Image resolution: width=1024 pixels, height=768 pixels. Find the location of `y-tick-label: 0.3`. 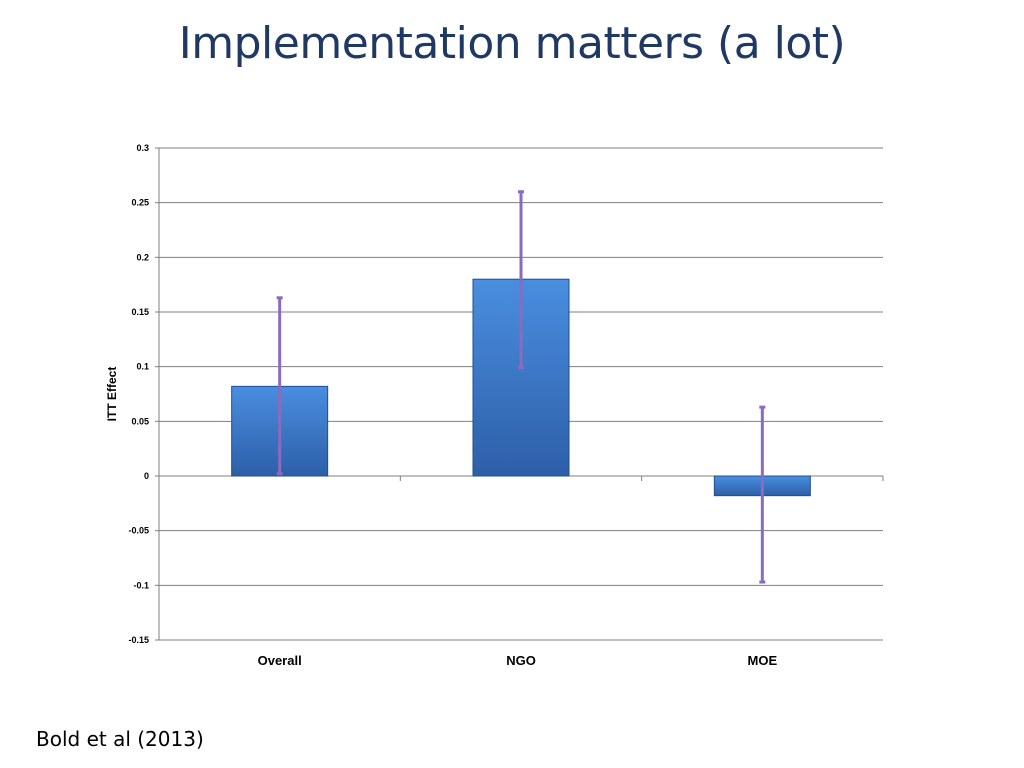

y-tick-label: 0.3 is located at coordinates (142, 148).